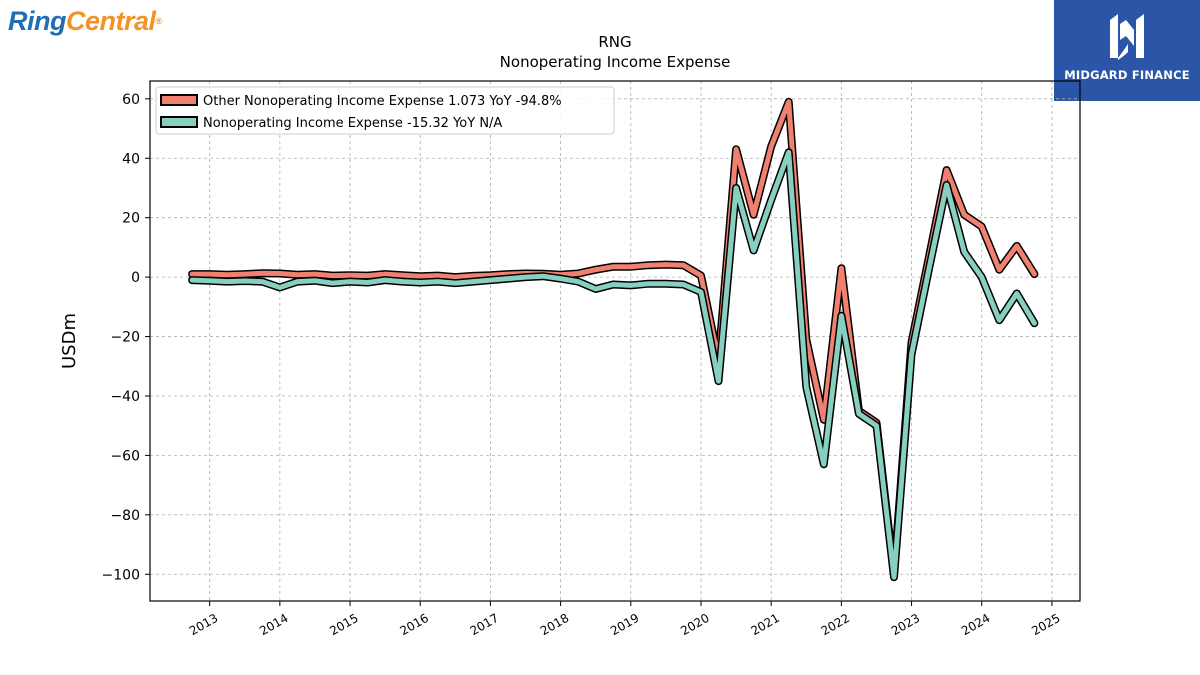 This screenshot has width=1200, height=675. I want to click on y-axis-label: USDm, so click(69, 341).